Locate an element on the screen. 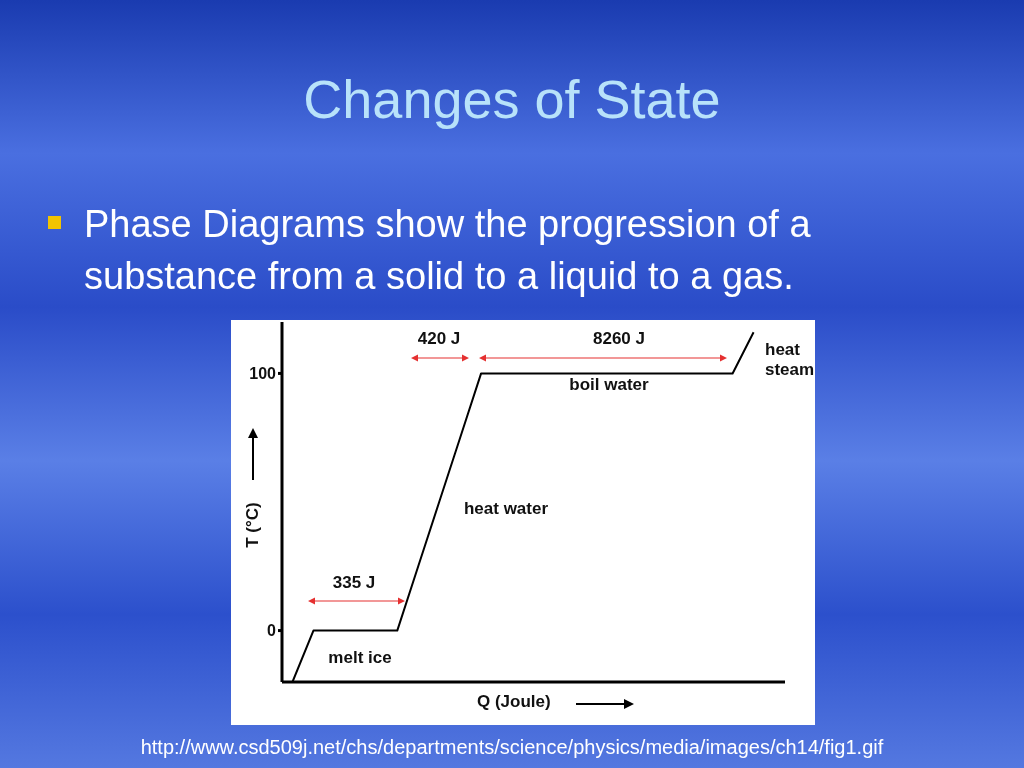 This screenshot has height=768, width=1024. annotation: heat steam is located at coordinates (790, 359).